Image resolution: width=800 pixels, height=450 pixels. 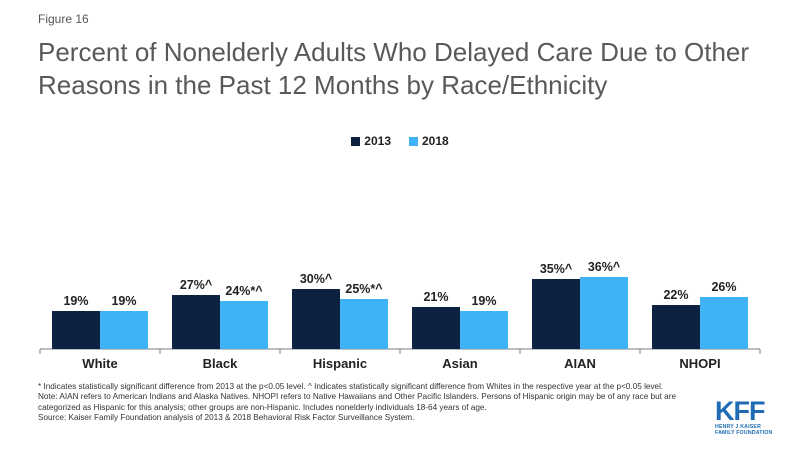 I want to click on data-label-2013-nhopi: 22%, so click(x=675, y=295).